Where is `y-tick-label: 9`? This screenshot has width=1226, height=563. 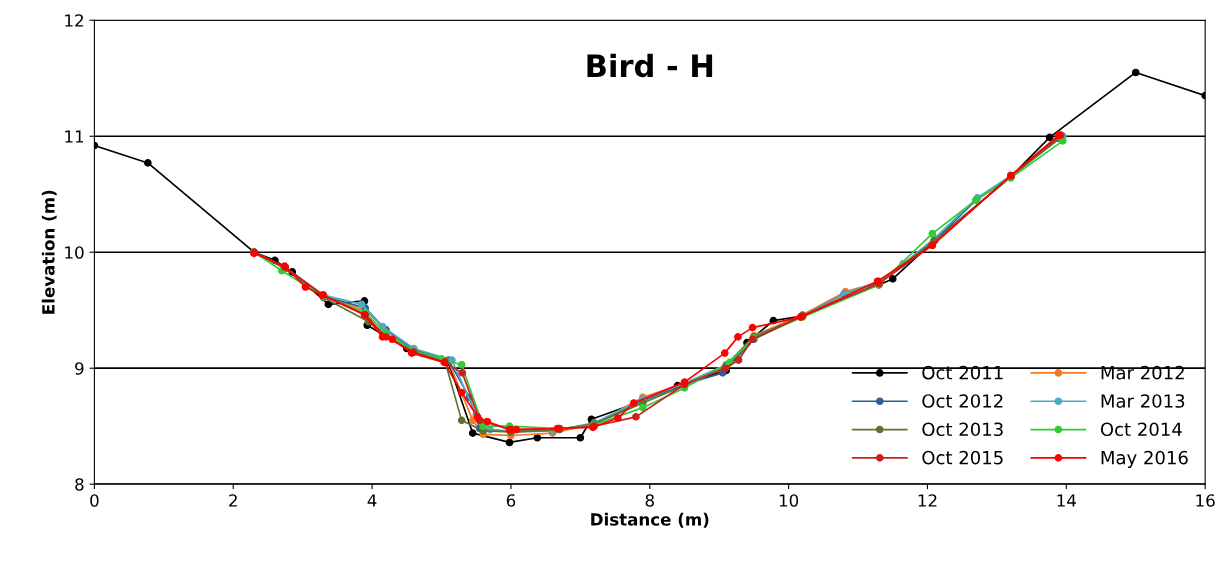
y-tick-label: 9 is located at coordinates (79, 368).